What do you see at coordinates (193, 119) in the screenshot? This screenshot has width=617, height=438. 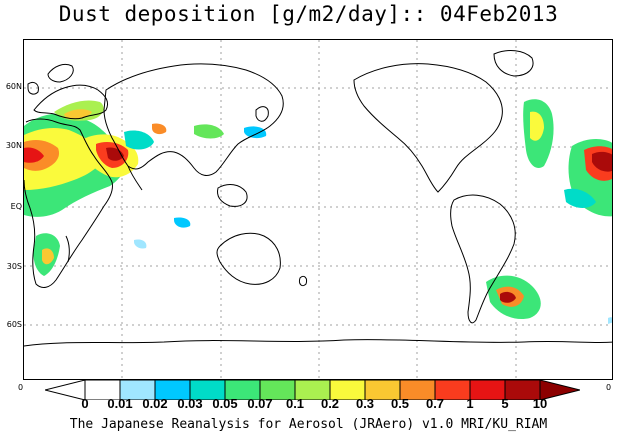 I see `coastline-asia` at bounding box center [193, 119].